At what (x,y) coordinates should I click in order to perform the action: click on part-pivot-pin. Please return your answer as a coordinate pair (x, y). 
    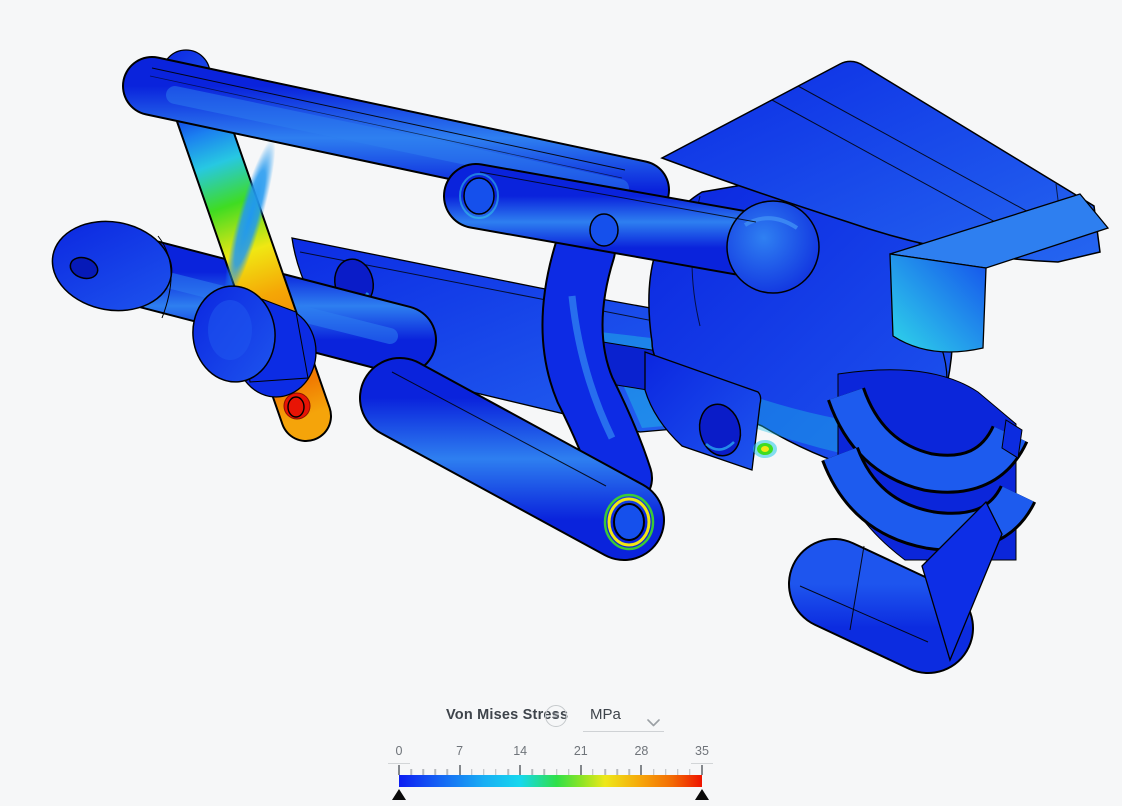
    Looking at the image, I should click on (252, 340).